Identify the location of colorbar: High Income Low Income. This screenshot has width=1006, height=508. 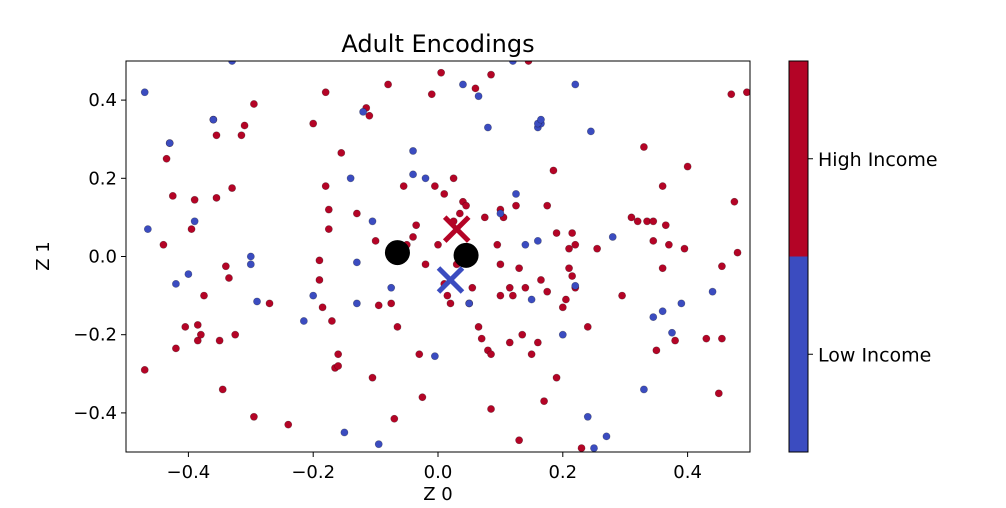
(863, 256).